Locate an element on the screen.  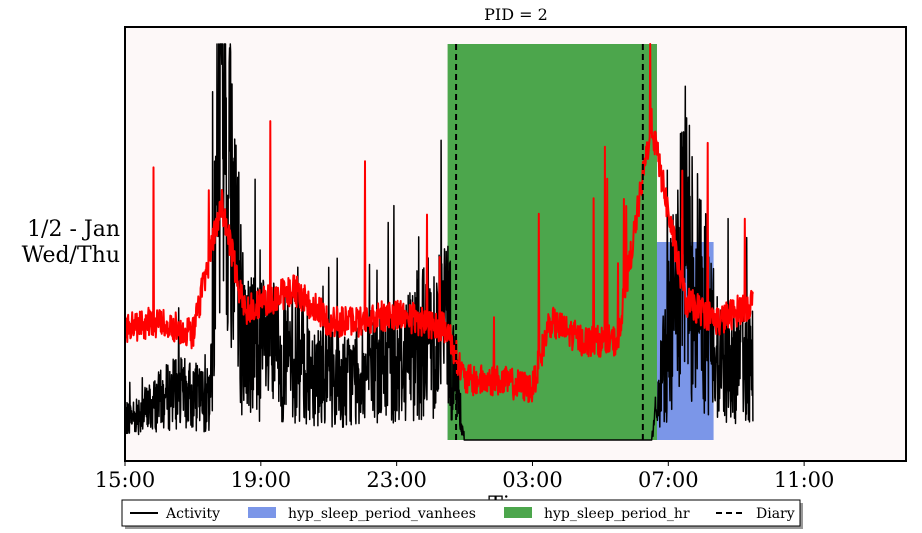
legend-activity-label: Activity is located at coordinates (192, 514).